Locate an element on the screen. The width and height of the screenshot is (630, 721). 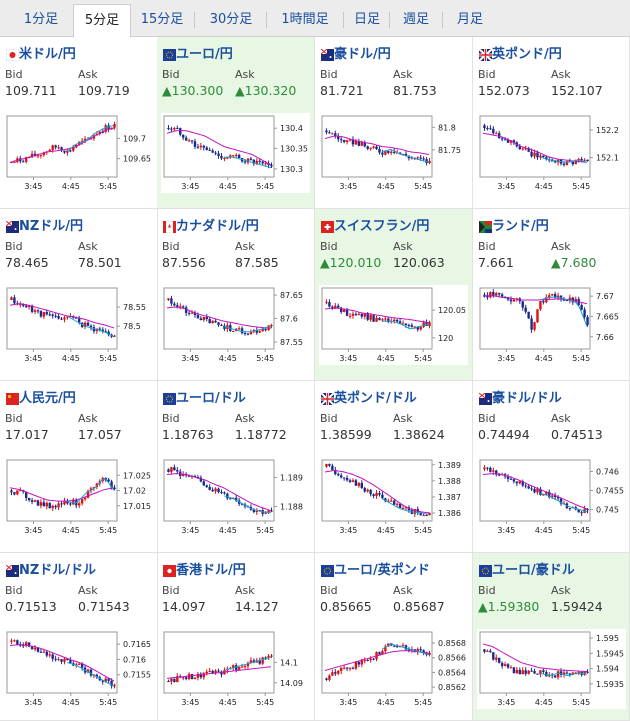
currency-pair-link: 豪ドル/円 is located at coordinates (362, 54).